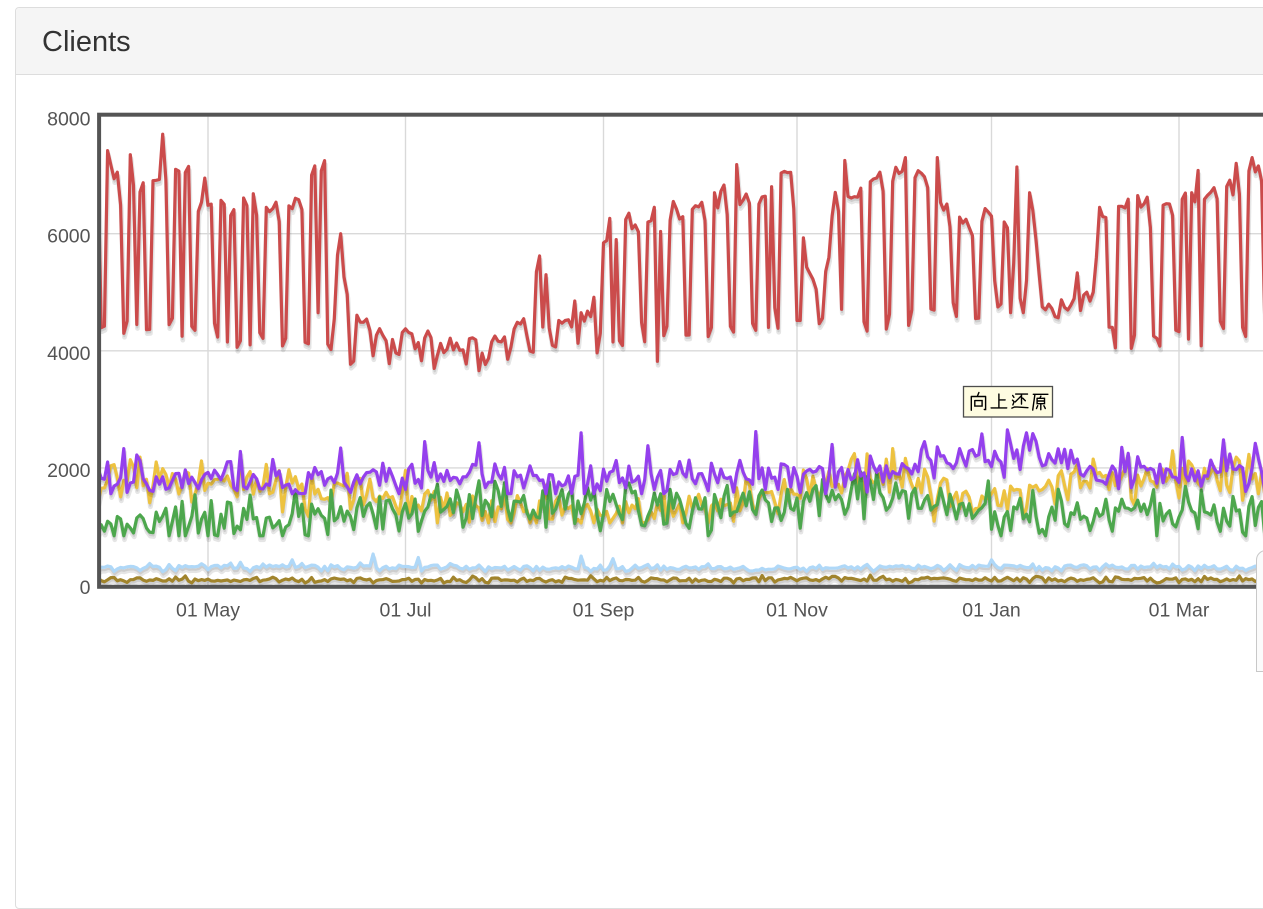 The height and width of the screenshot is (909, 1263). What do you see at coordinates (405, 611) in the screenshot?
I see `svg-text: 01 Jul` at bounding box center [405, 611].